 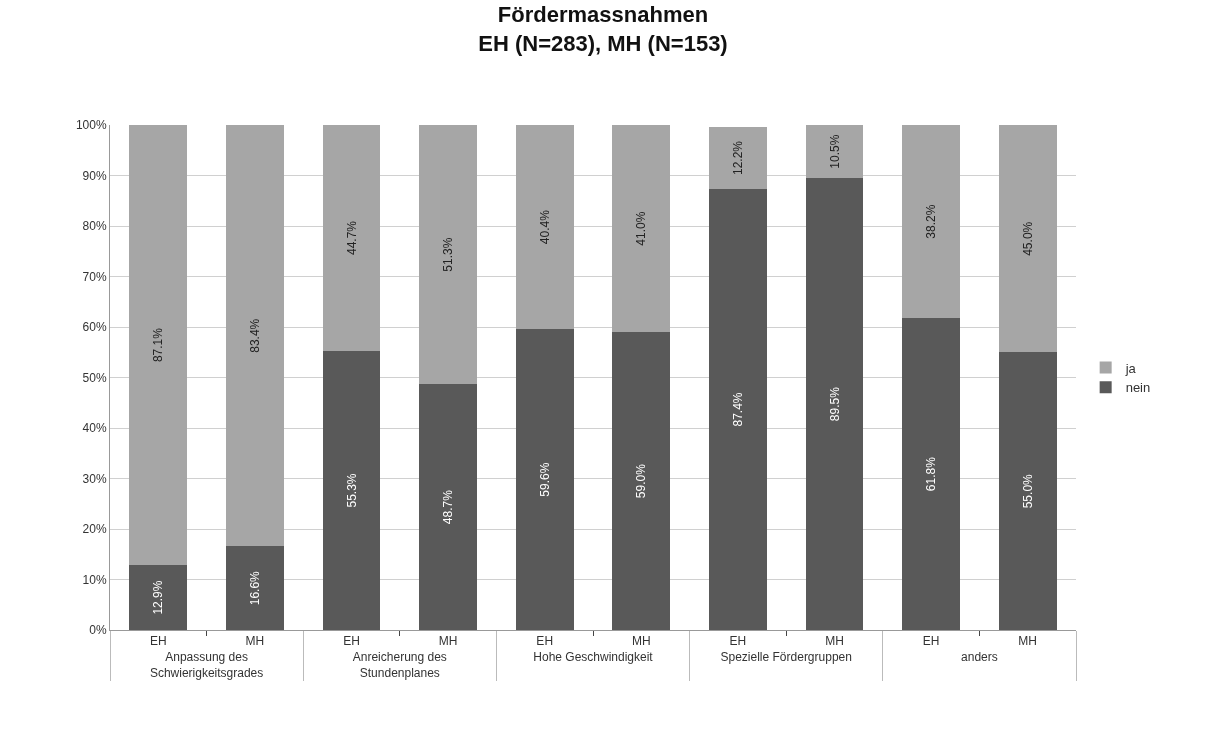 I want to click on data-label: 40.4%, so click(x=544, y=227).